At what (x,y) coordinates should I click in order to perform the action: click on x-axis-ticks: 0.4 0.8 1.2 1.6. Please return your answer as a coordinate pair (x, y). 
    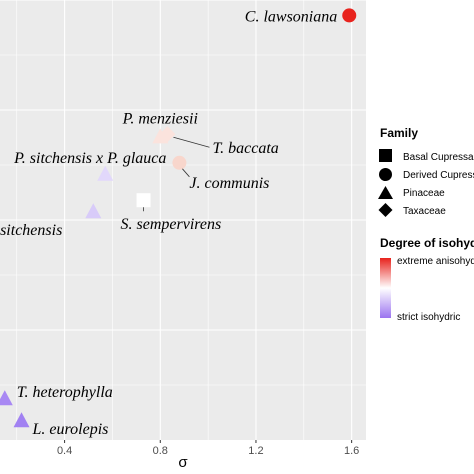
    Looking at the image, I should click on (208, 448).